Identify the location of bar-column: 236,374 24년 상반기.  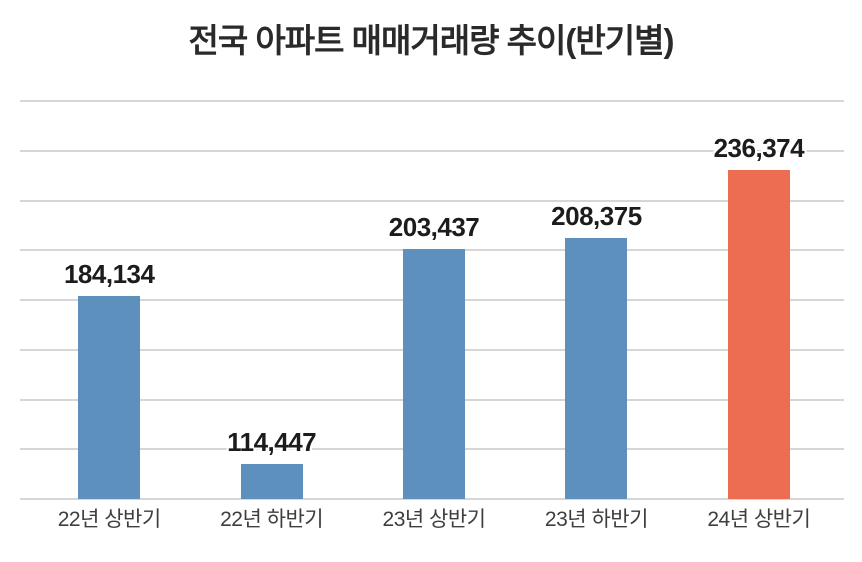
(759, 315).